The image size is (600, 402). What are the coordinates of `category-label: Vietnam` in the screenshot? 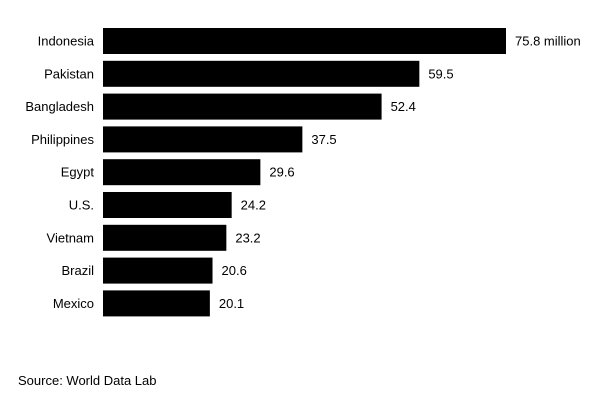 It's located at (70, 237).